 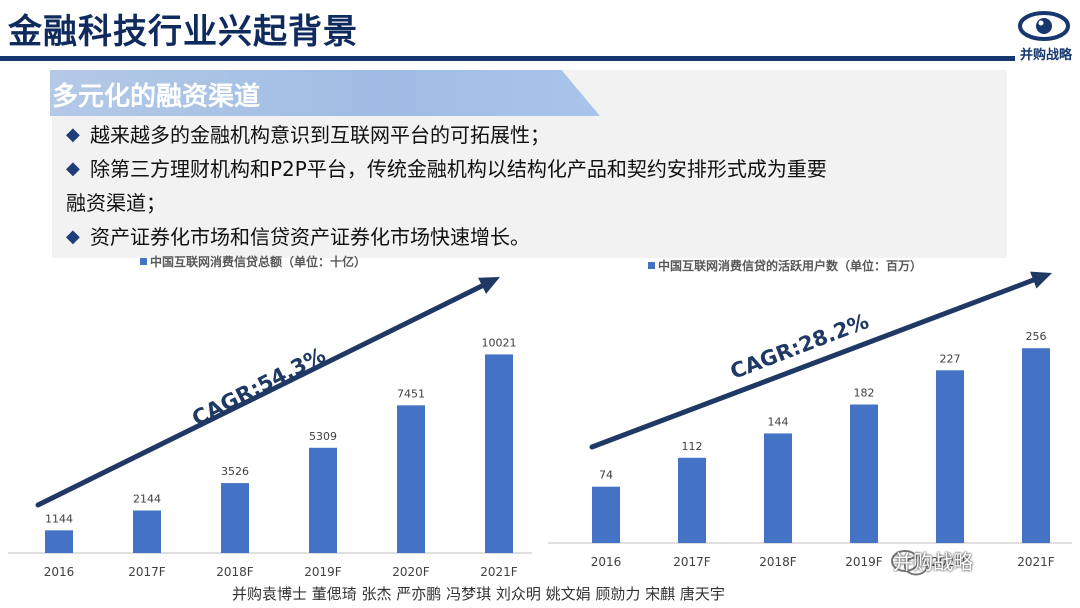 What do you see at coordinates (692, 446) in the screenshot?
I see `data-label: 112` at bounding box center [692, 446].